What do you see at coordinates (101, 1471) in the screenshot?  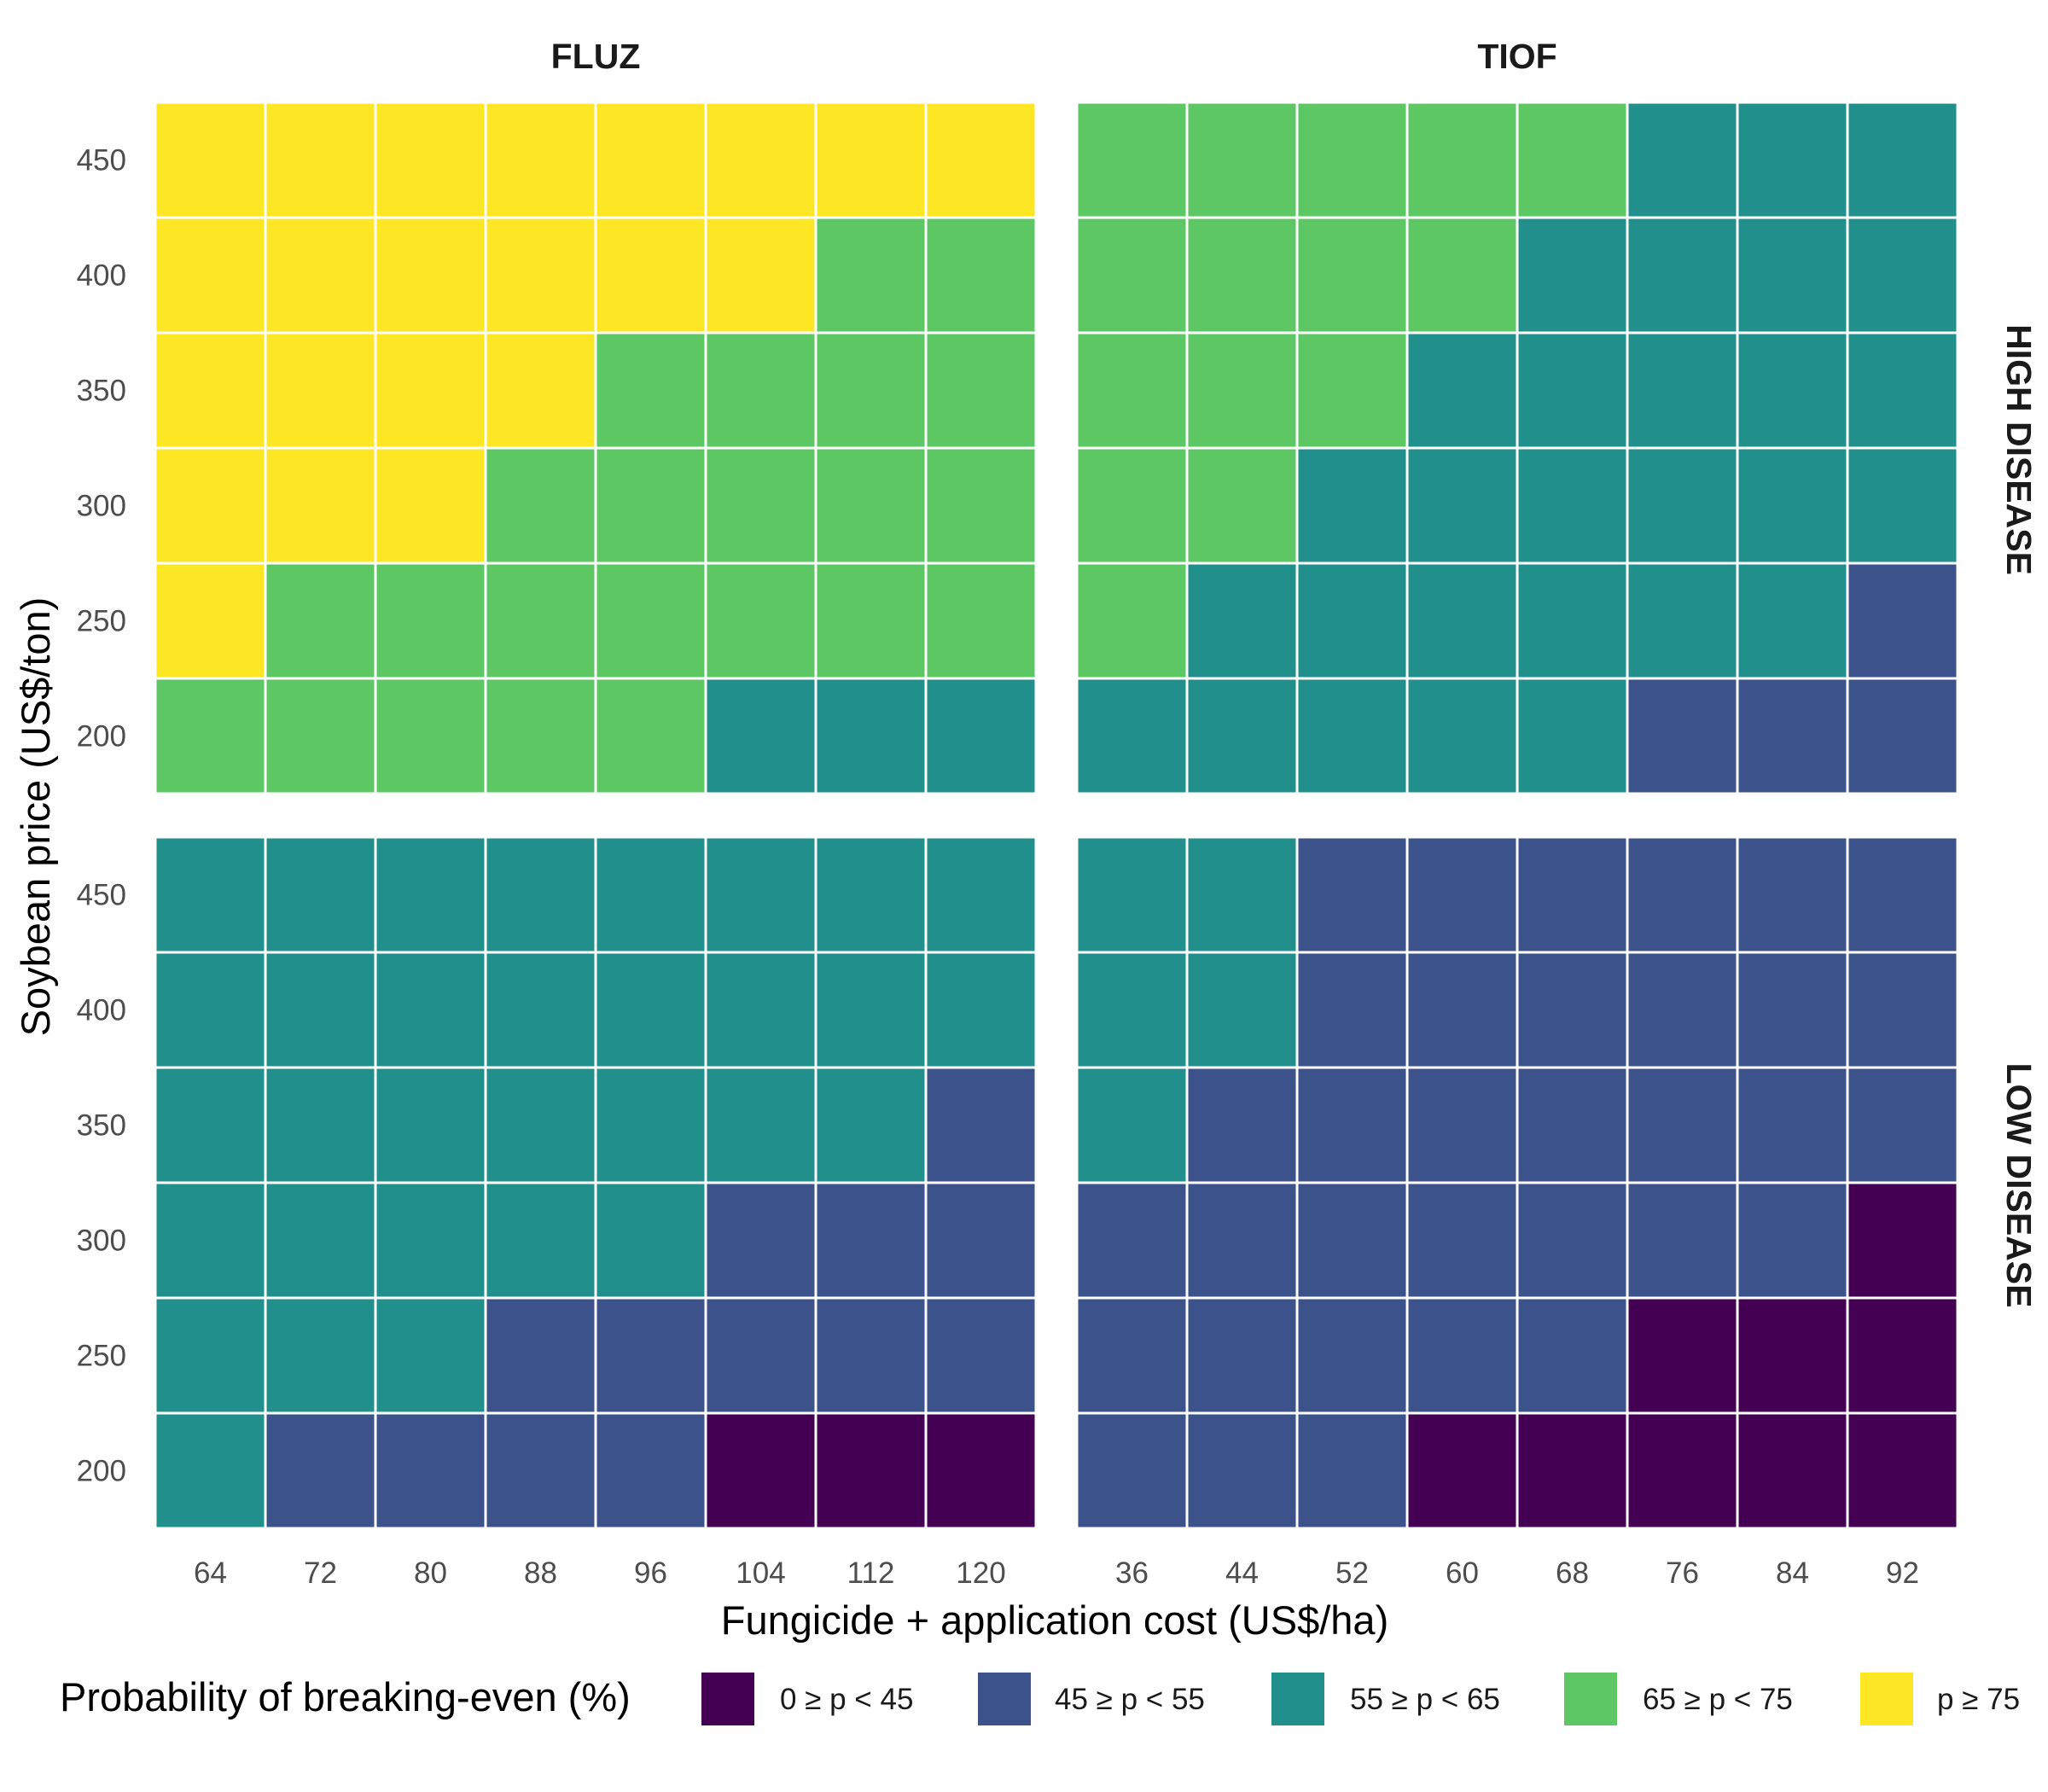 I see `y-tick-label: 200` at bounding box center [101, 1471].